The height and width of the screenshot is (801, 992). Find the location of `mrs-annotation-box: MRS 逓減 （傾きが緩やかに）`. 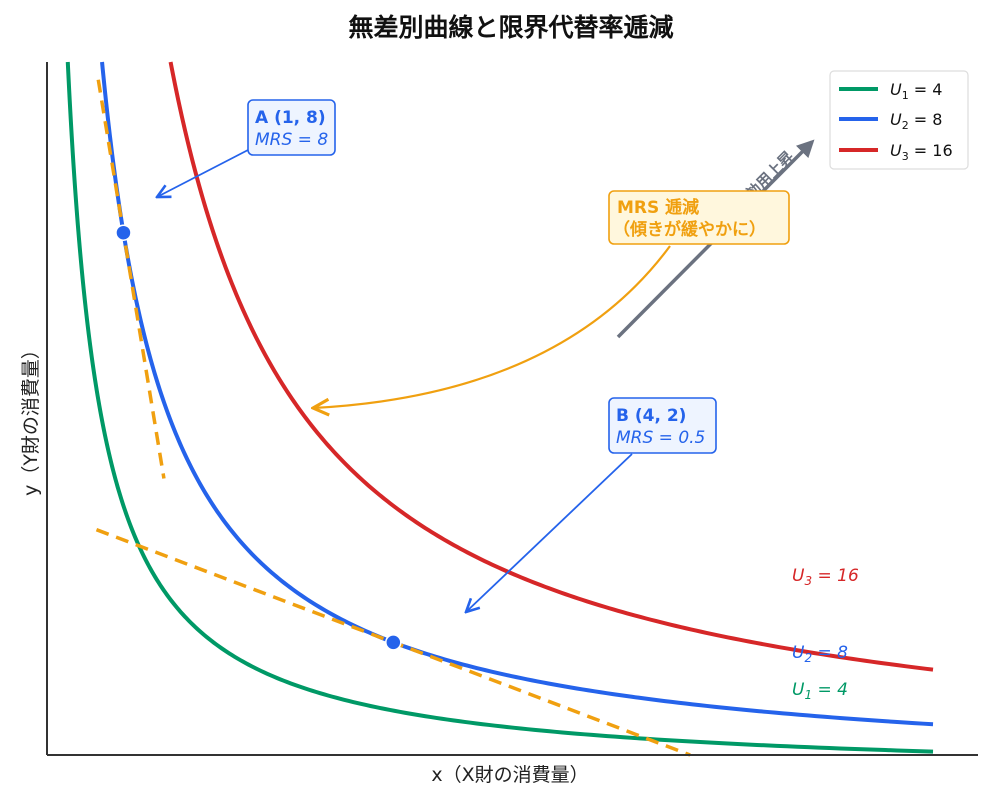

mrs-annotation-box: MRS 逓減 （傾きが緩やかに） is located at coordinates (699, 217).